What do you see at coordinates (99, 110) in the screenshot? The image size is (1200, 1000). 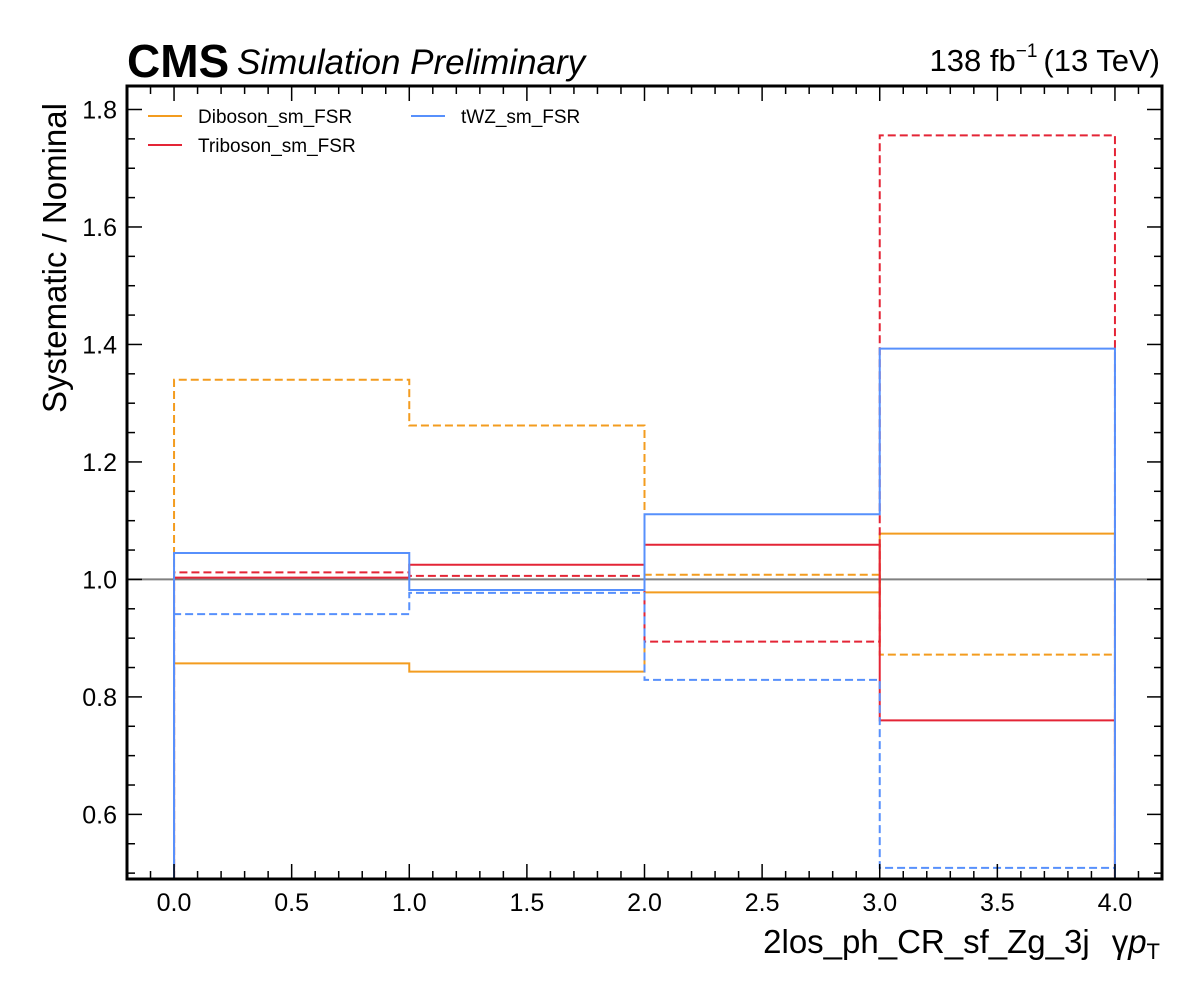 I see `y-tick-label: 1.8` at bounding box center [99, 110].